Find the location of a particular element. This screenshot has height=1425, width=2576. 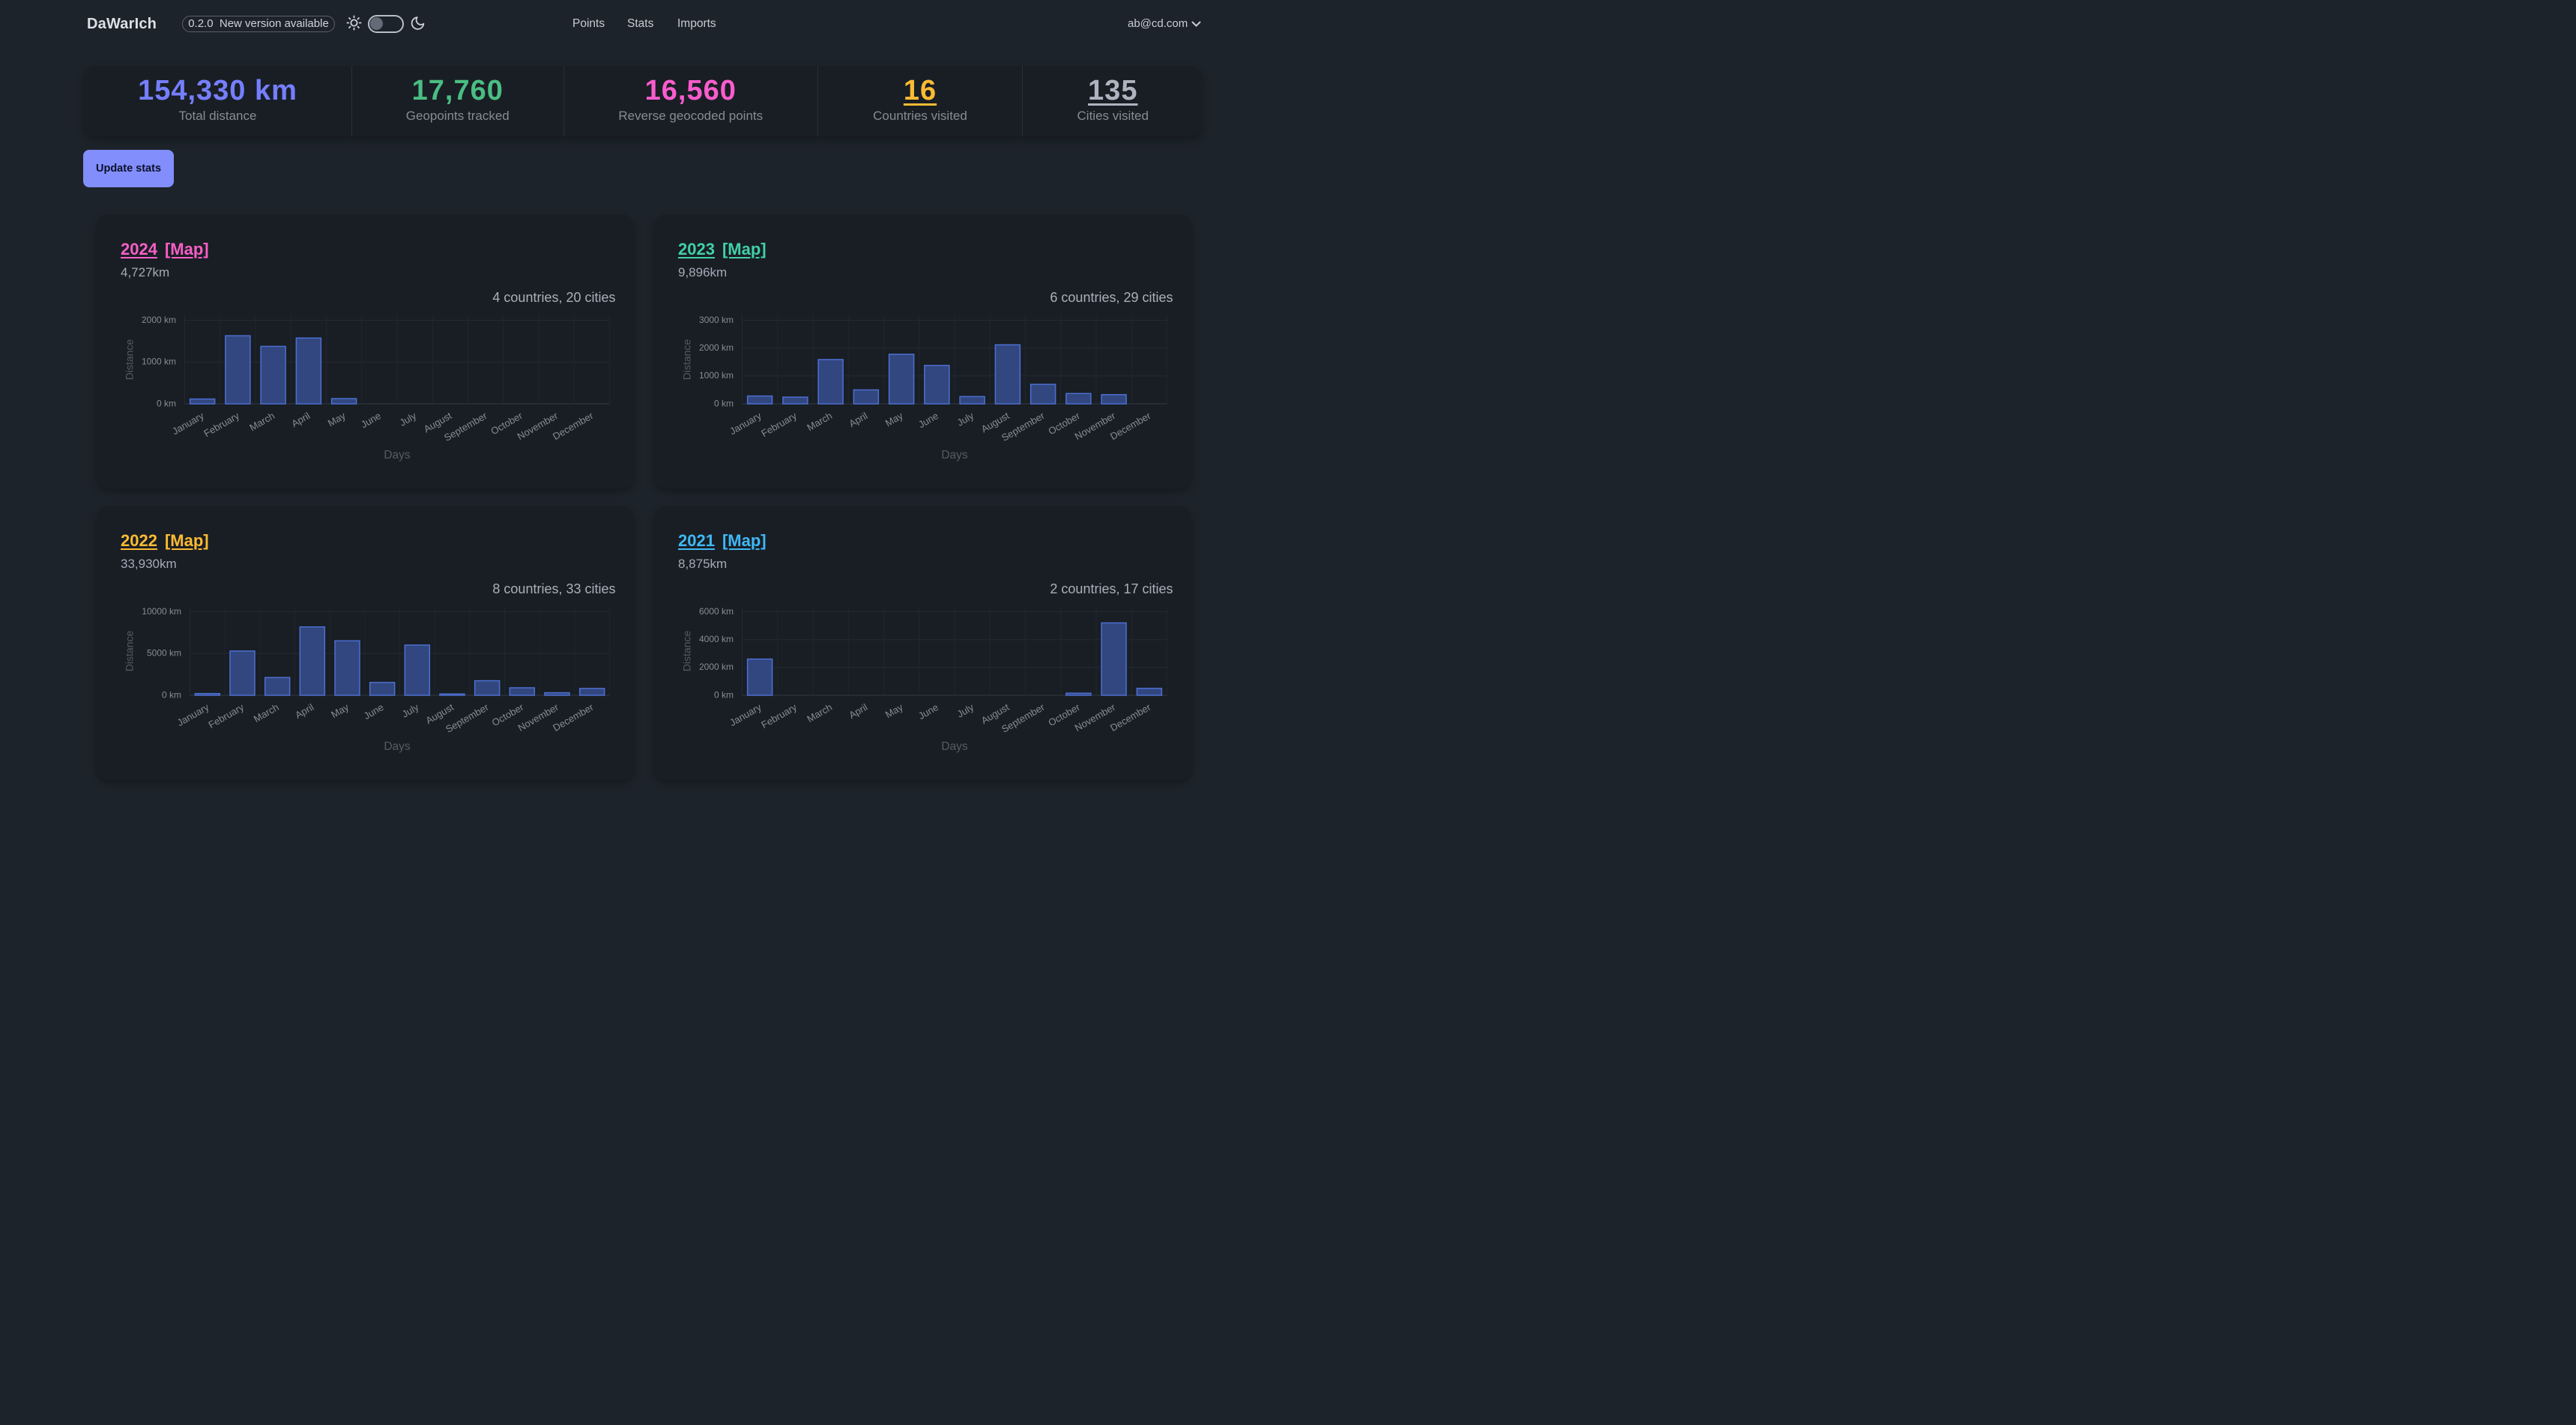

svg-text: 3000 km is located at coordinates (716, 320).